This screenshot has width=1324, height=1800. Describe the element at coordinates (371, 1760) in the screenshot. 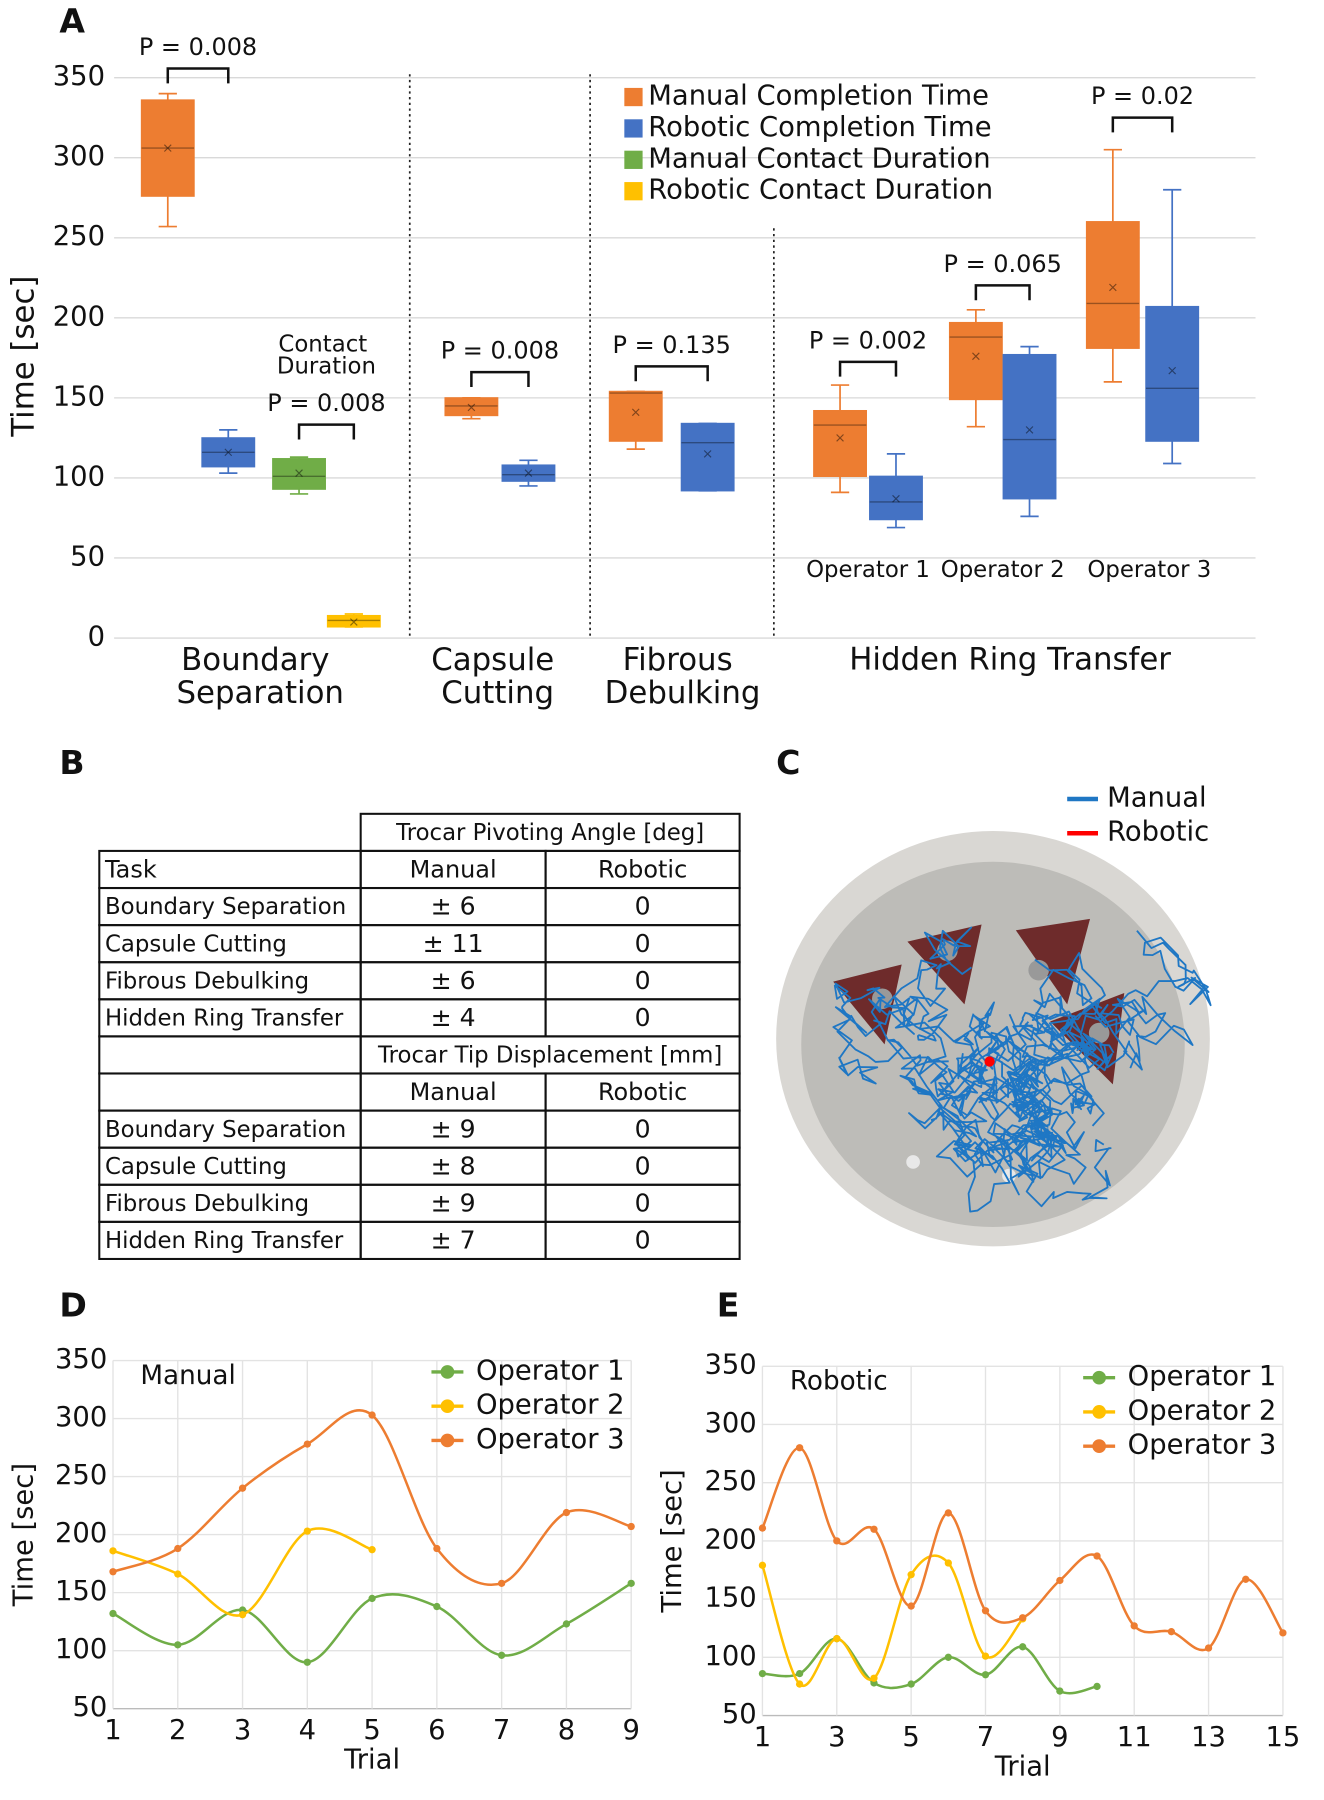

I see `x-axis-label: Trial` at that location.